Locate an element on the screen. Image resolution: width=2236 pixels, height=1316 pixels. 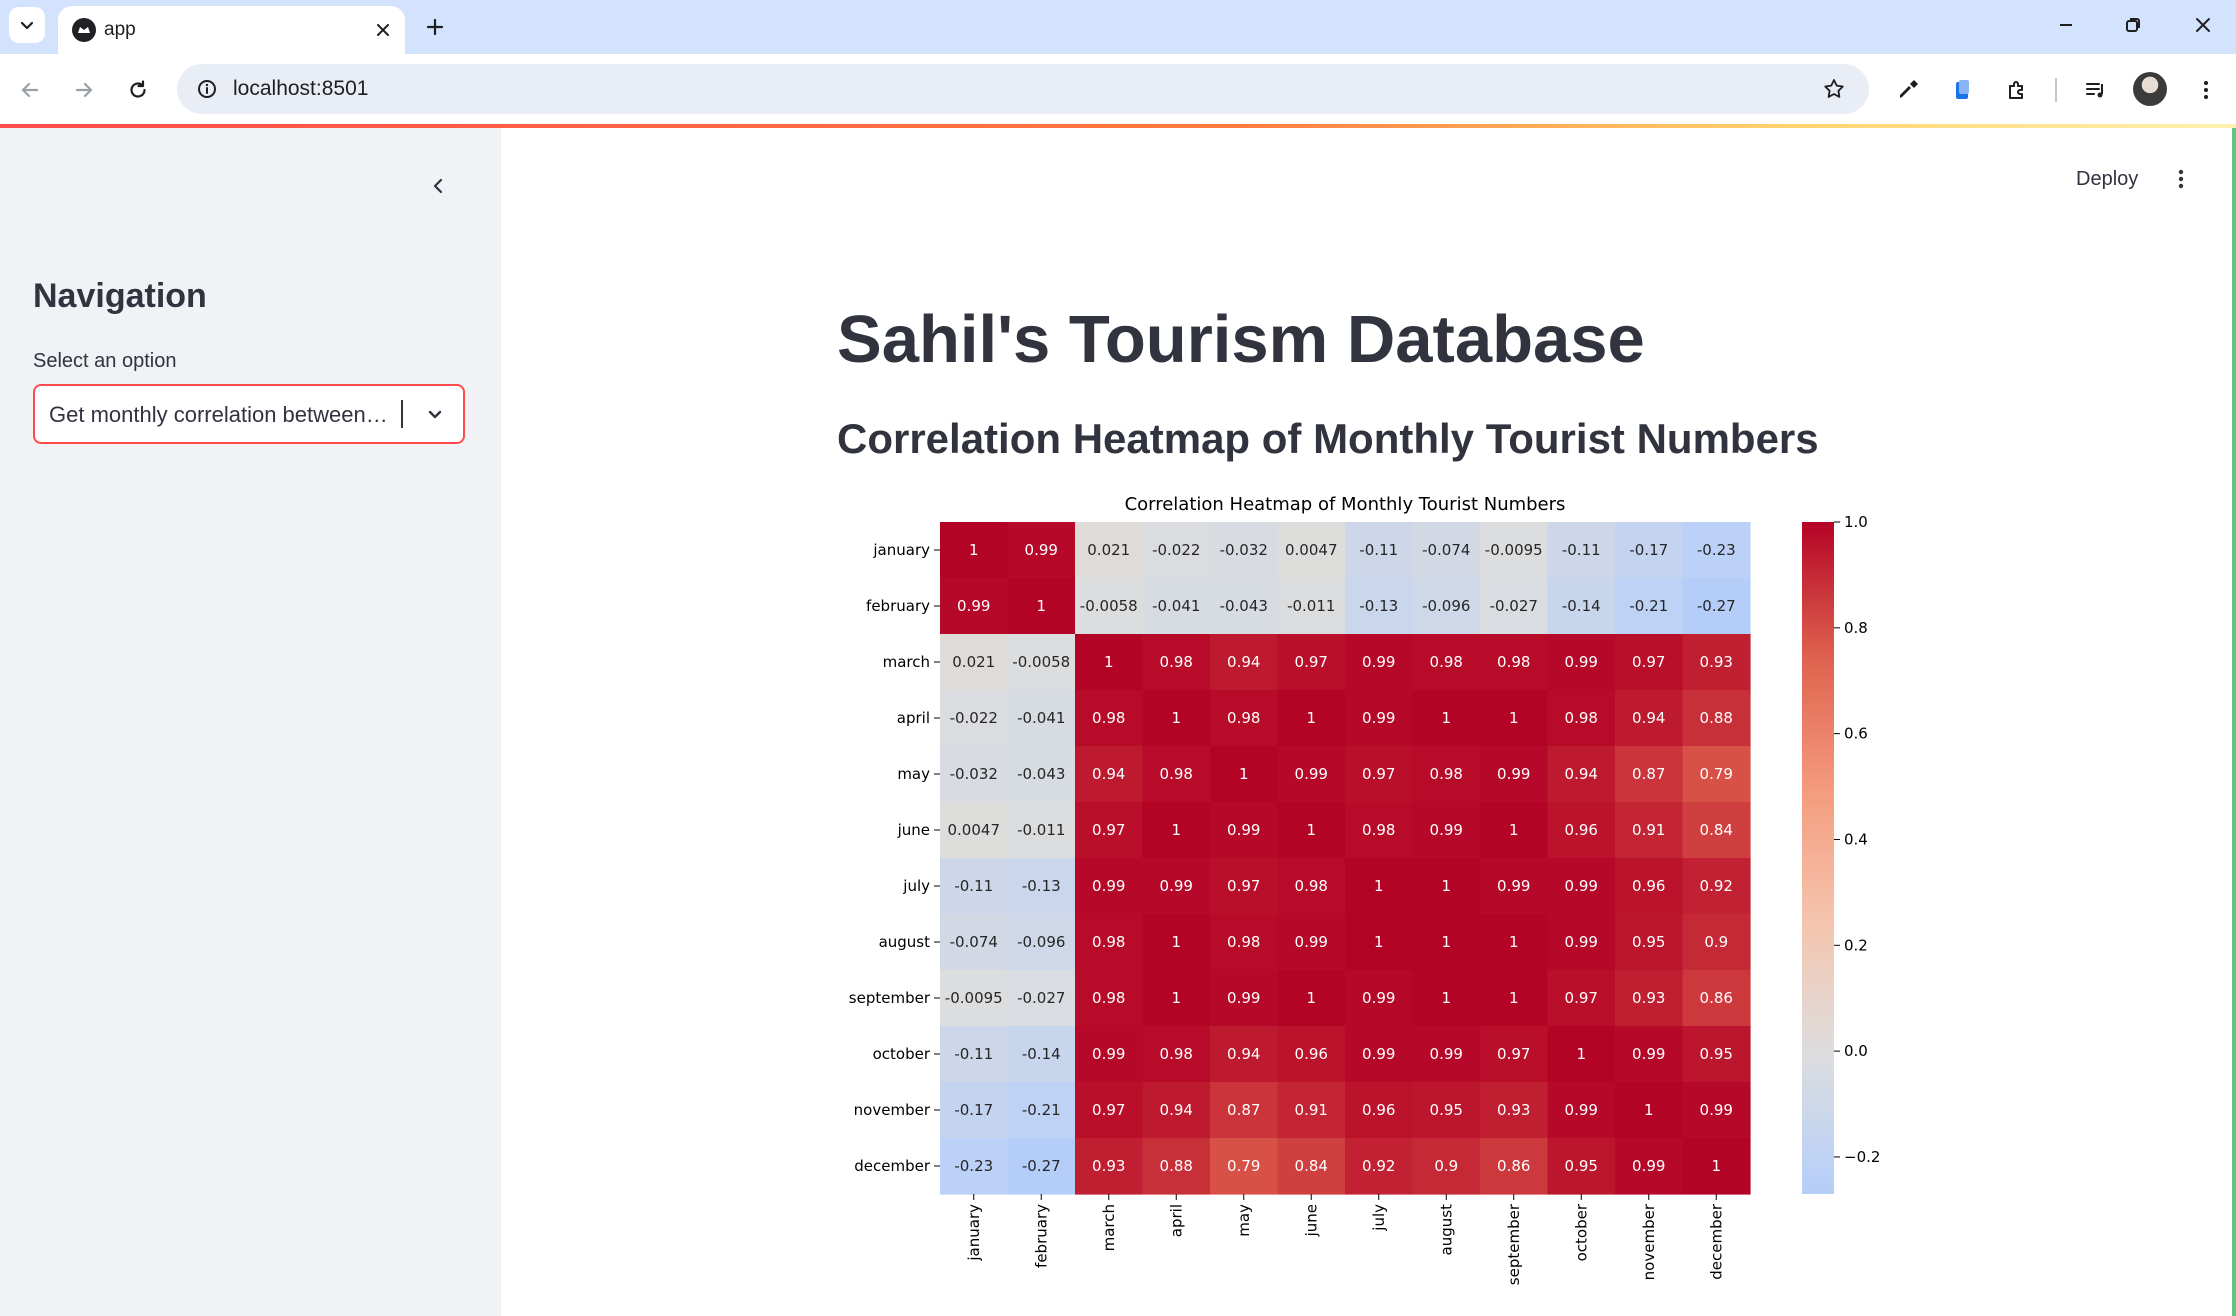
y-tick-label: may is located at coordinates (913, 774).